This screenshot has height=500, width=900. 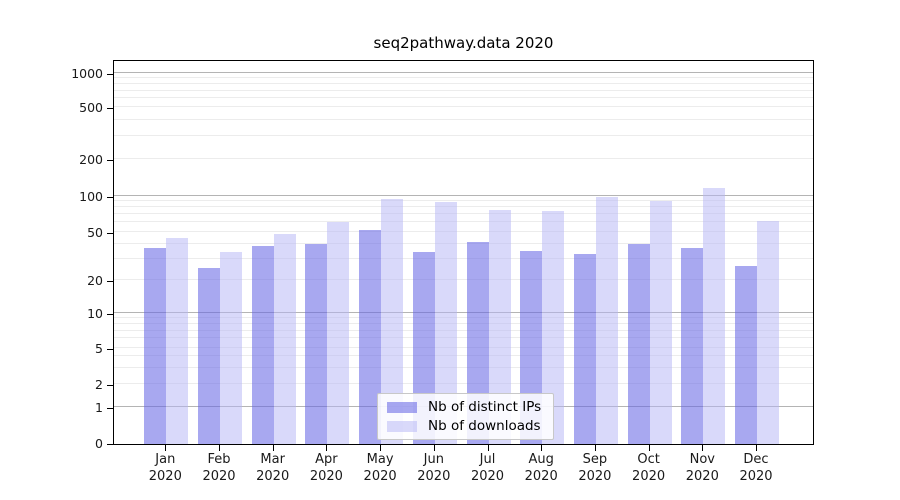 I want to click on x-tick-may, so click(x=381, y=448).